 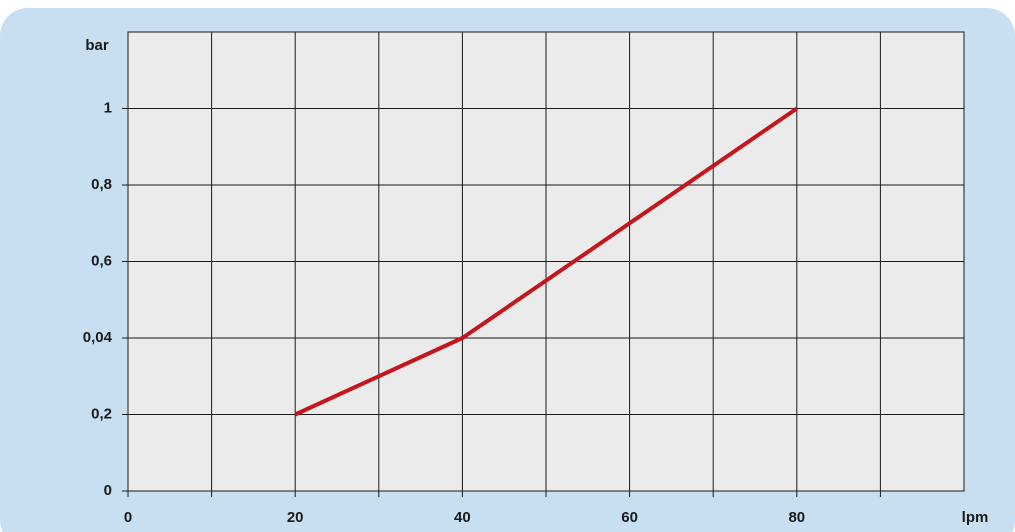 I want to click on y-axis-label: bar, so click(x=97, y=45).